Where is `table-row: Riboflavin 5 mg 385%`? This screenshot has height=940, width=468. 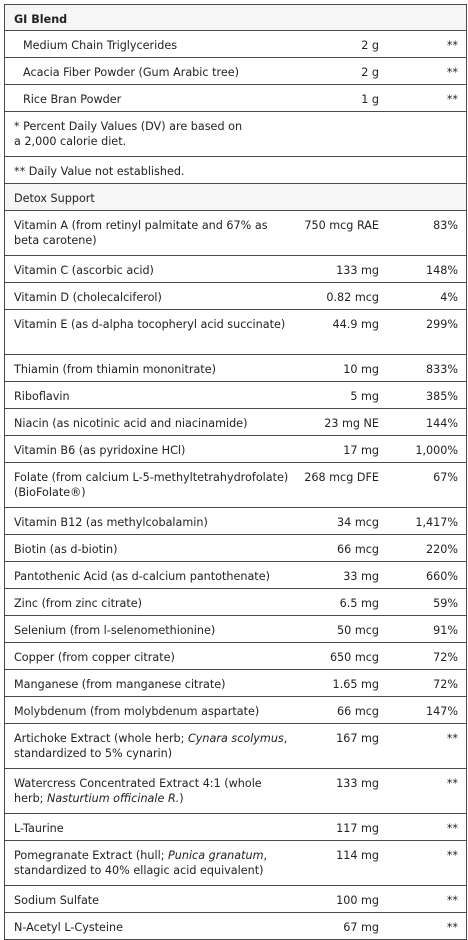 table-row: Riboflavin 5 mg 385% is located at coordinates (235, 395).